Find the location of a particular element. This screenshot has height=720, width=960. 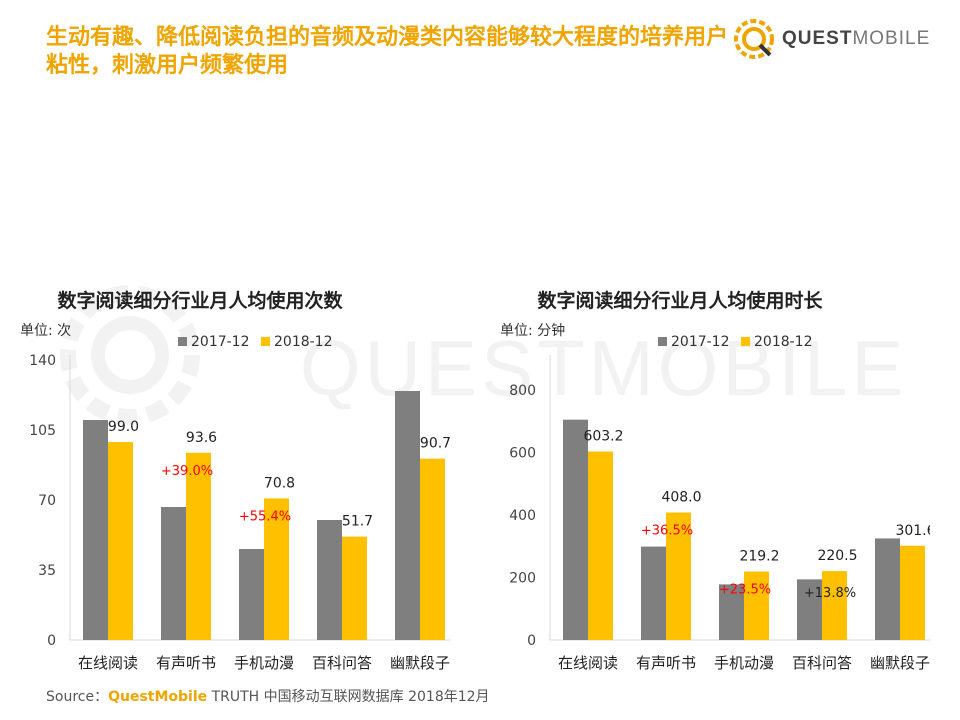

growth-label: +55.4% is located at coordinates (265, 516).